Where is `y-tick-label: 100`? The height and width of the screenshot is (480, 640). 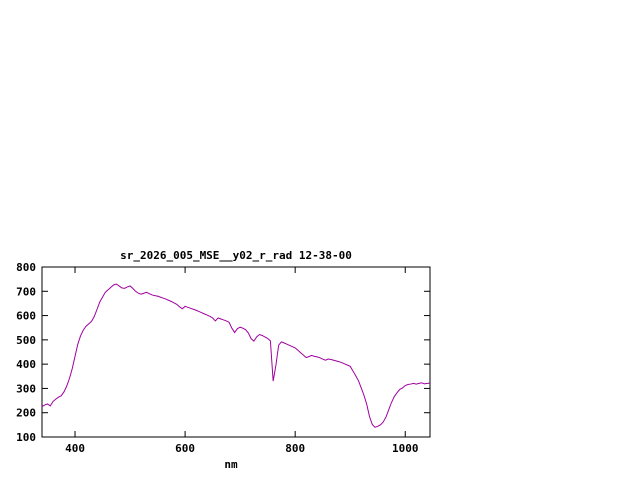 y-tick-label: 100 is located at coordinates (26, 437).